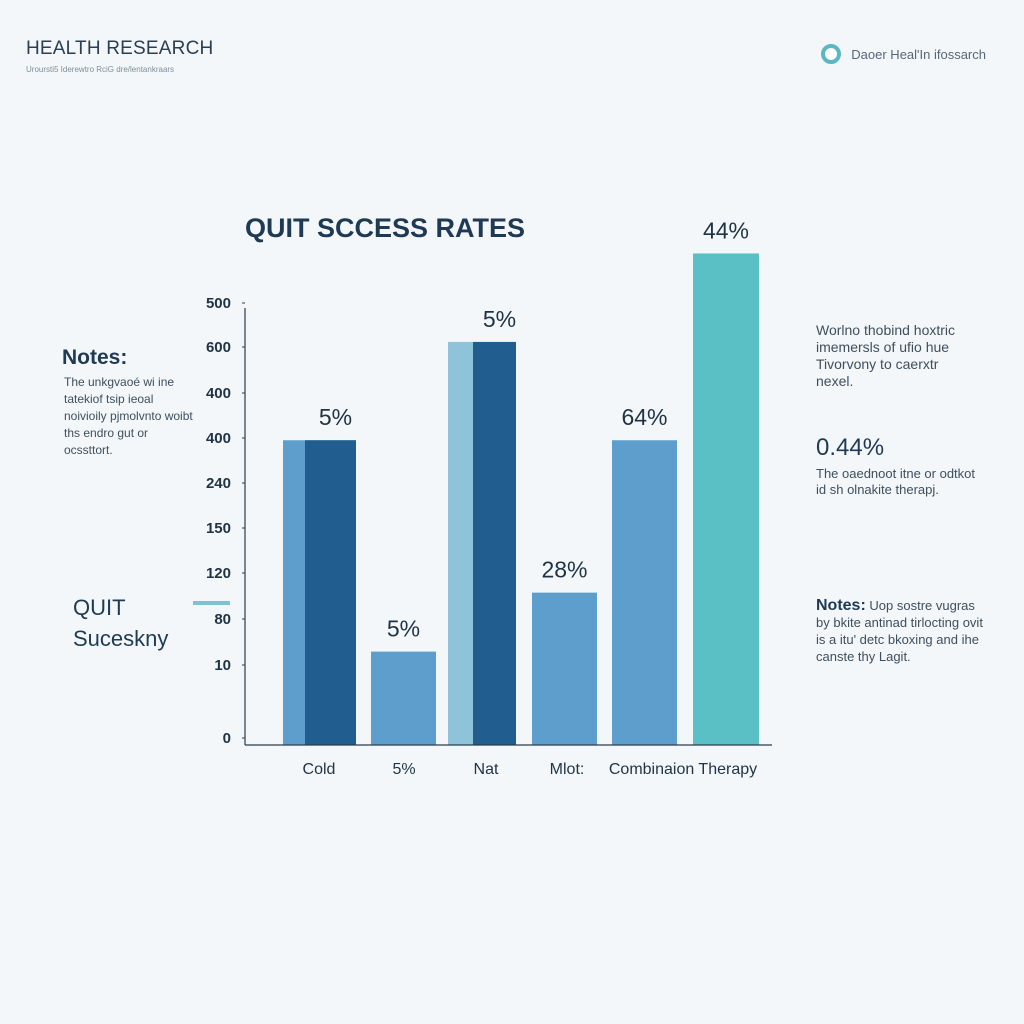 This screenshot has width=1024, height=1024. What do you see at coordinates (564, 570) in the screenshot?
I see `bar-value-label: 28%` at bounding box center [564, 570].